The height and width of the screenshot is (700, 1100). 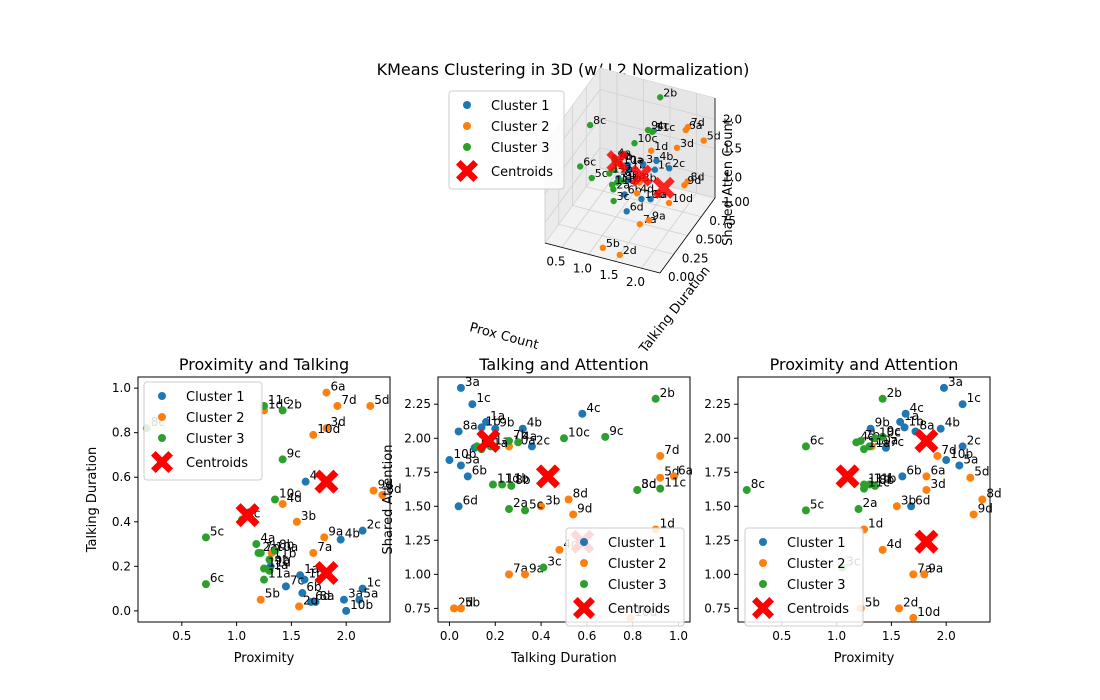 I want to click on point-label: 3b, so click(x=908, y=500).